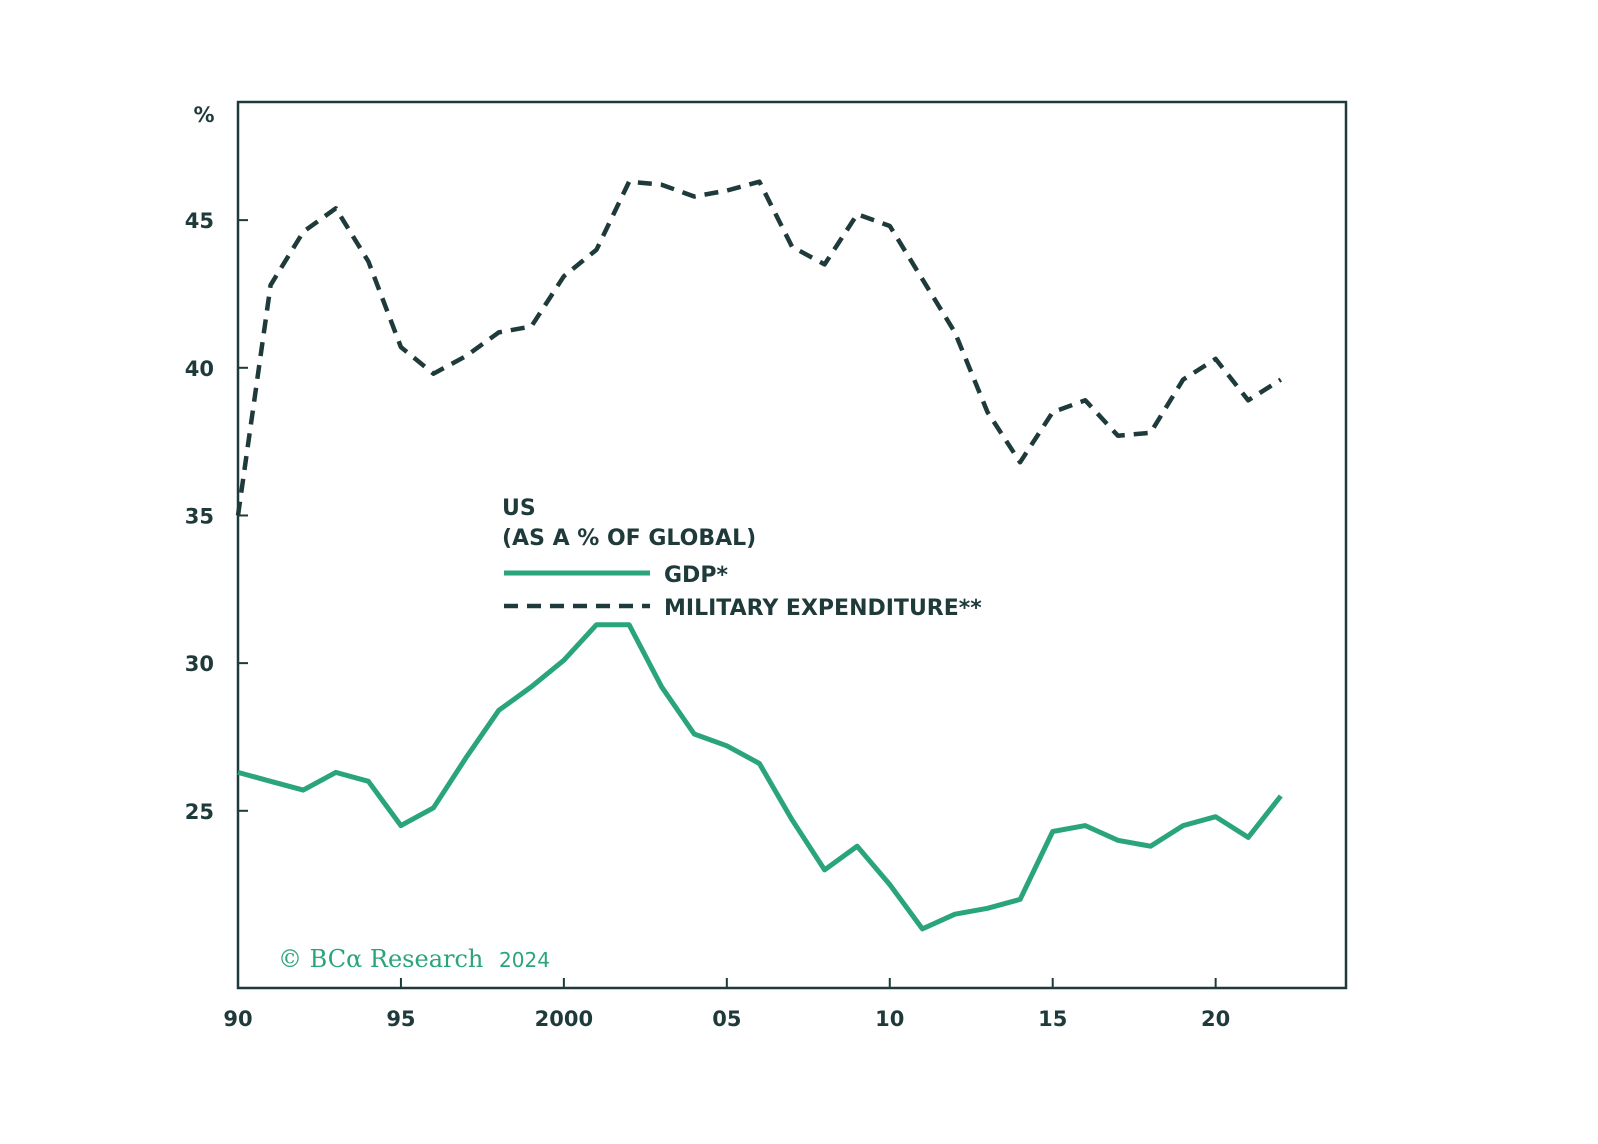  I want to click on credit-year: 2024, so click(524, 960).